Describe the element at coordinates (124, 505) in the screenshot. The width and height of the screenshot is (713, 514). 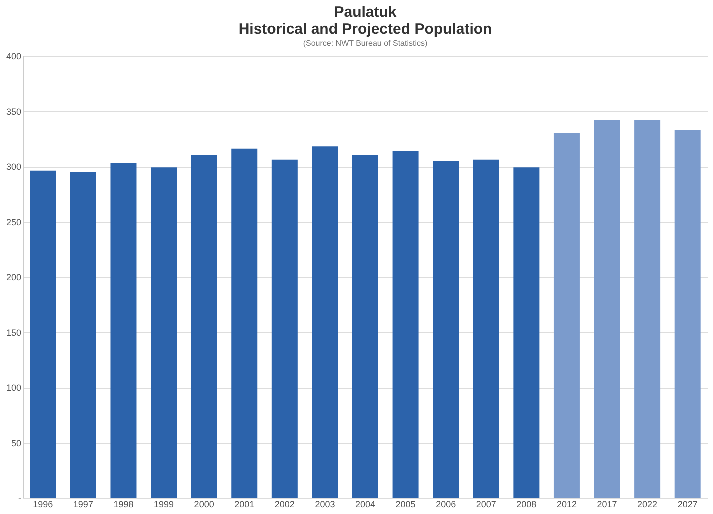
I see `x-tick-label: 1998` at that location.